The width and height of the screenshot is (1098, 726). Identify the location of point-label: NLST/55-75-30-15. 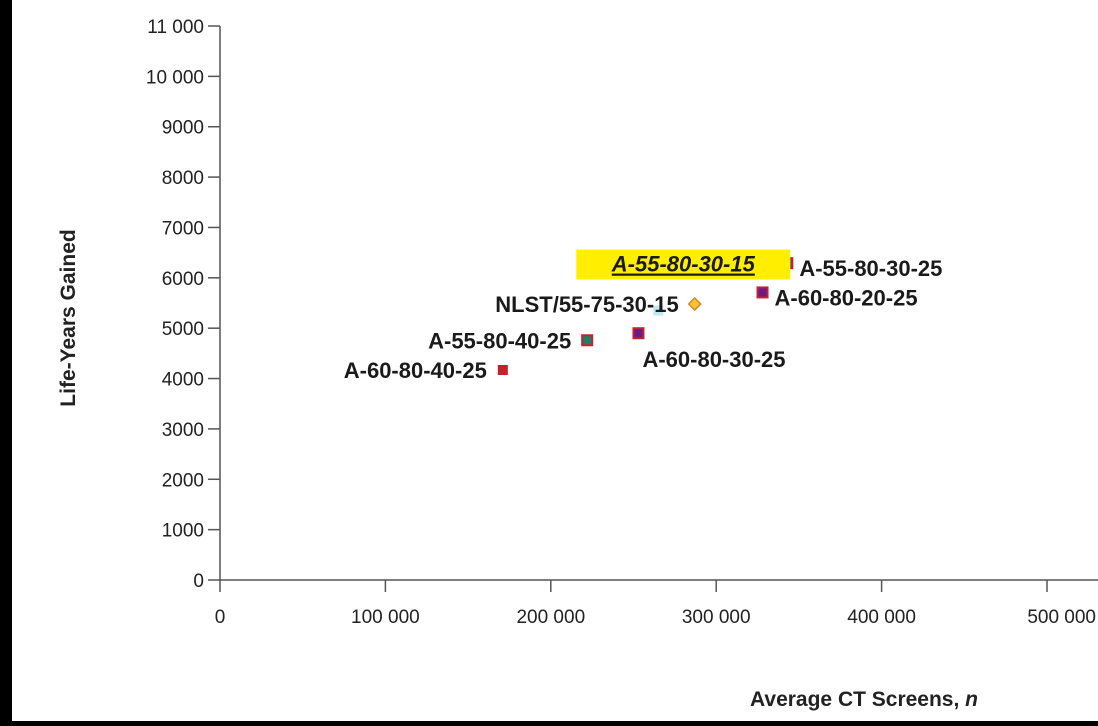
(586, 304).